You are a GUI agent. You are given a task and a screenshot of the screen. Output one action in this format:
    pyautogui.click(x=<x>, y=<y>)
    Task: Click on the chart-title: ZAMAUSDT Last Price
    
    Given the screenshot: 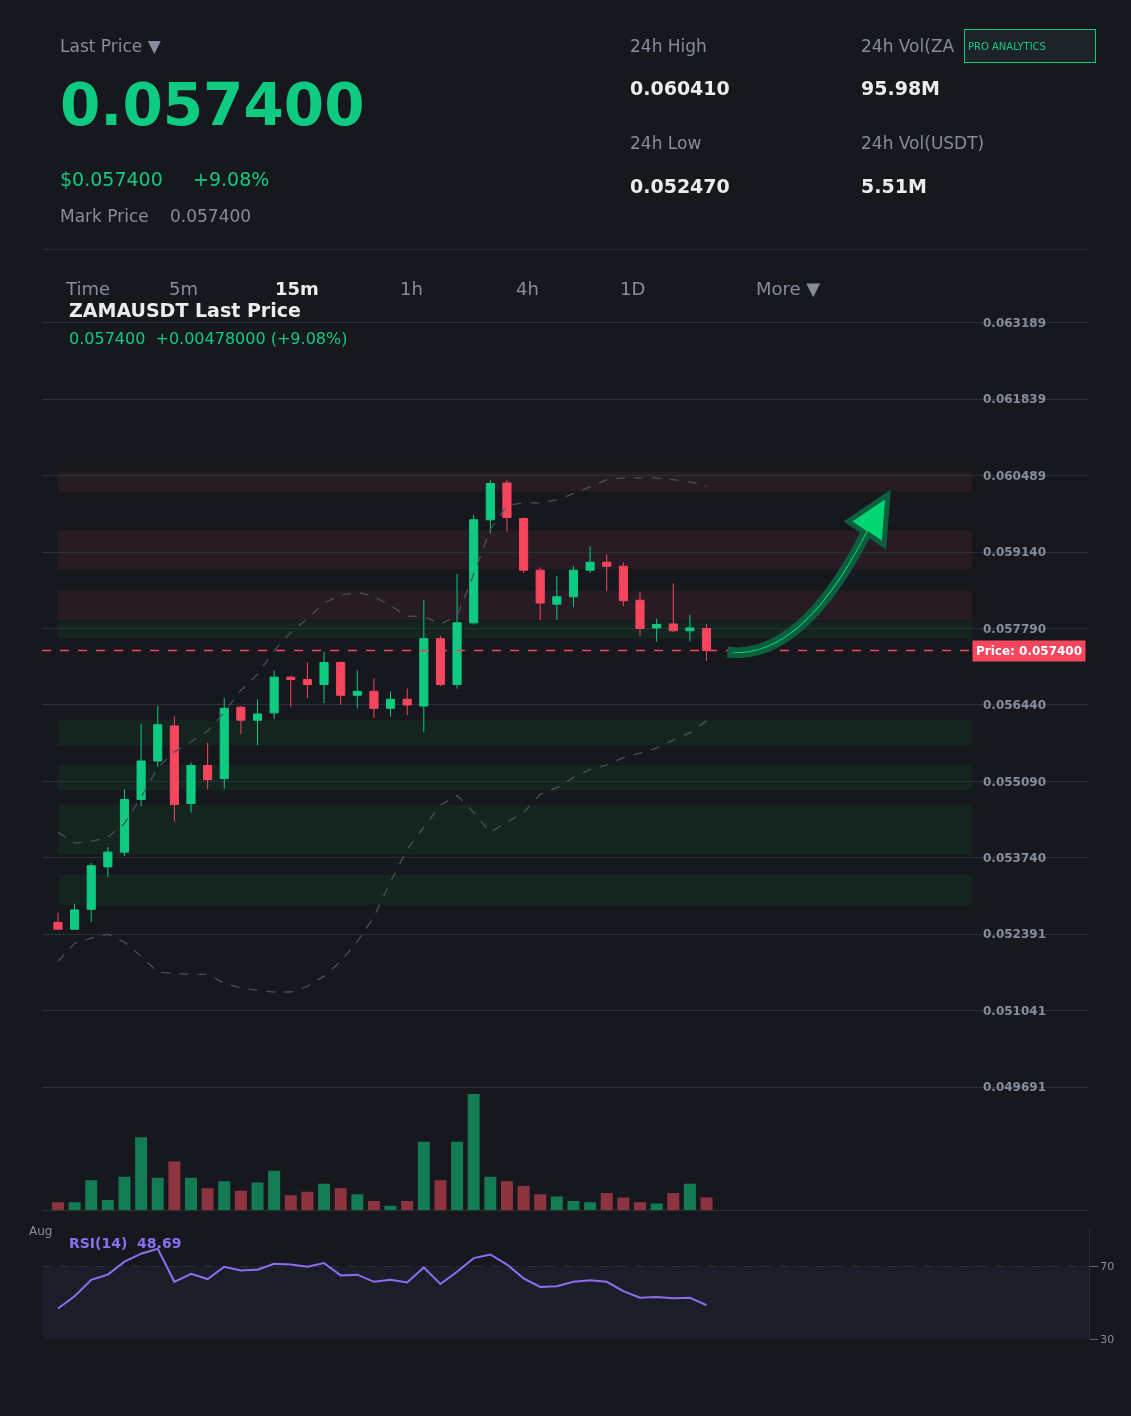 What is the action you would take?
    pyautogui.click(x=185, y=310)
    